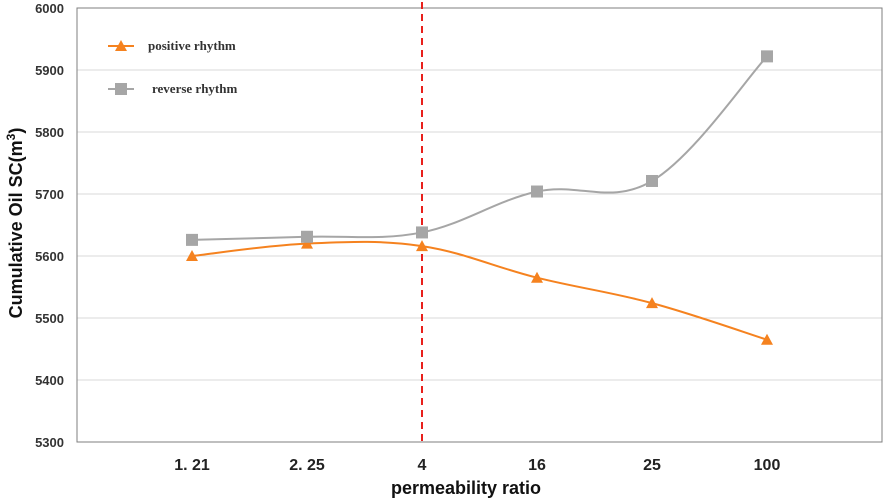 Image resolution: width=886 pixels, height=502 pixels. I want to click on legend-item: positive rhythm, so click(172, 45).